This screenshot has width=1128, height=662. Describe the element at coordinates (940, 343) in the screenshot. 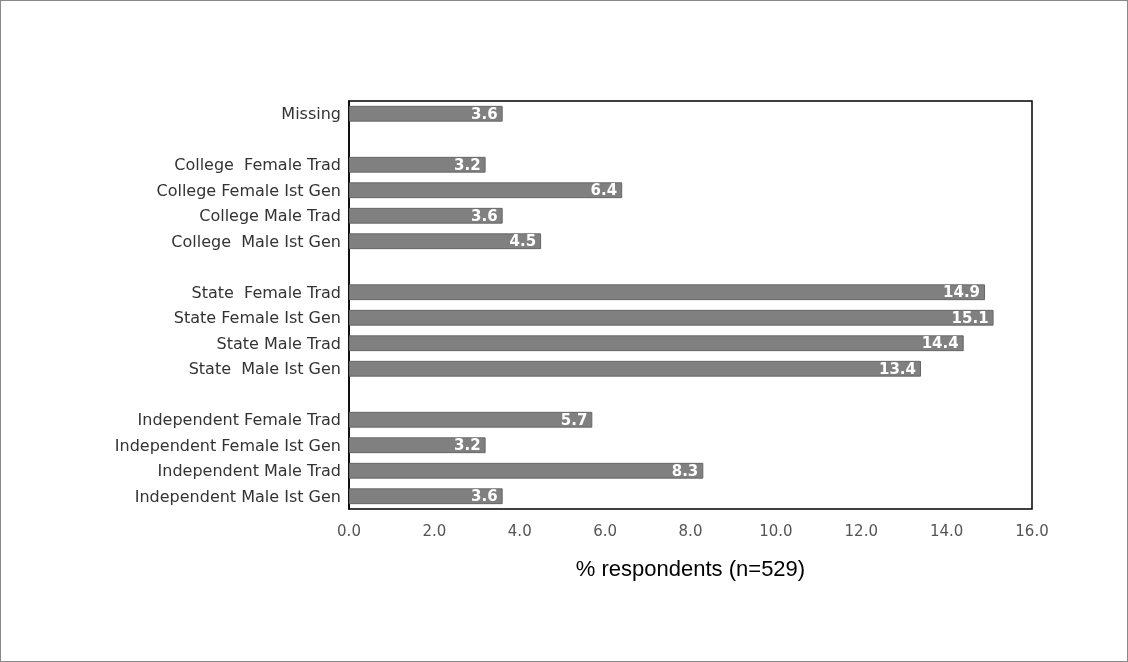

I see `data-label: 14.4` at that location.